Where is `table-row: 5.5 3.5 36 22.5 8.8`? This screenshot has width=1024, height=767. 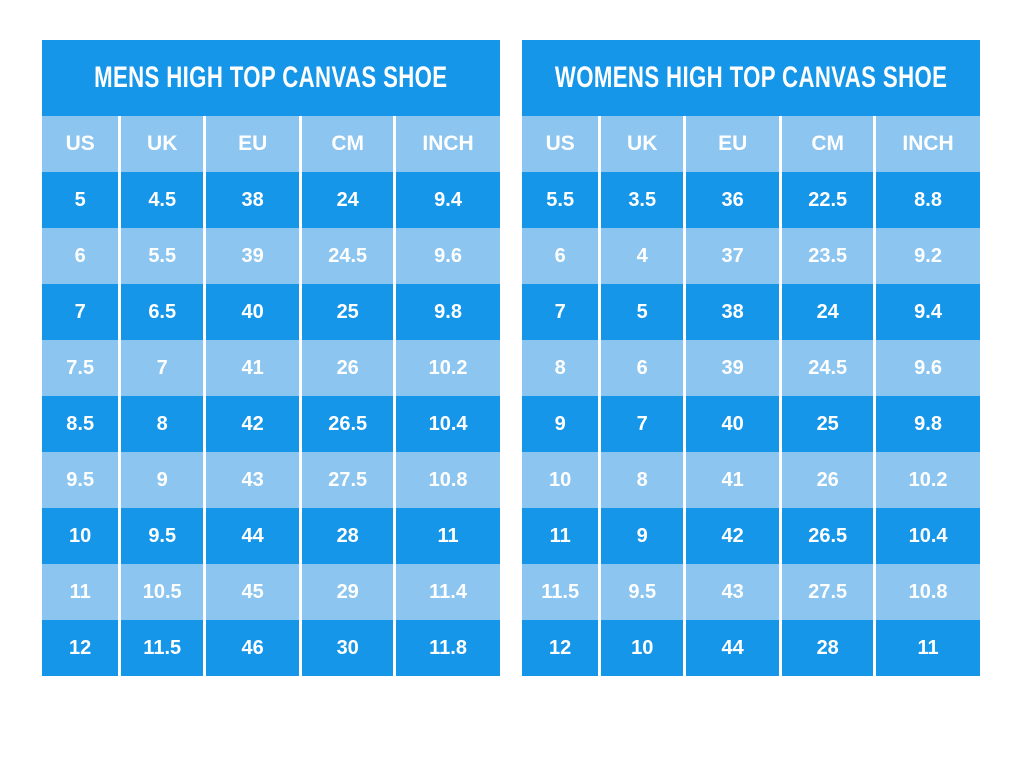 table-row: 5.5 3.5 36 22.5 8.8 is located at coordinates (751, 200).